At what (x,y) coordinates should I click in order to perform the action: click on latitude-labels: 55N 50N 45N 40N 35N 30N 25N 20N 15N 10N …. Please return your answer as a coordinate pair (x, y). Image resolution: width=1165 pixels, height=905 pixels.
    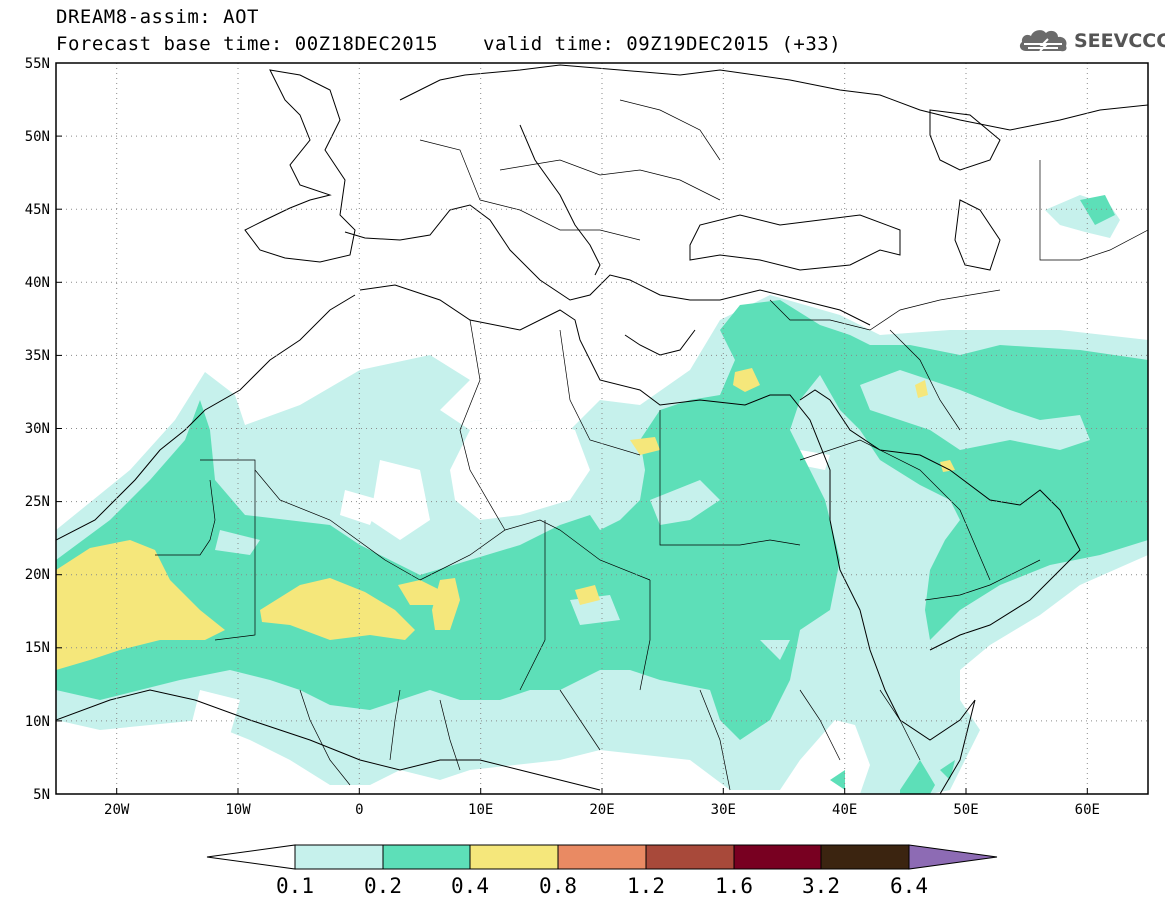
    Looking at the image, I should click on (37, 429).